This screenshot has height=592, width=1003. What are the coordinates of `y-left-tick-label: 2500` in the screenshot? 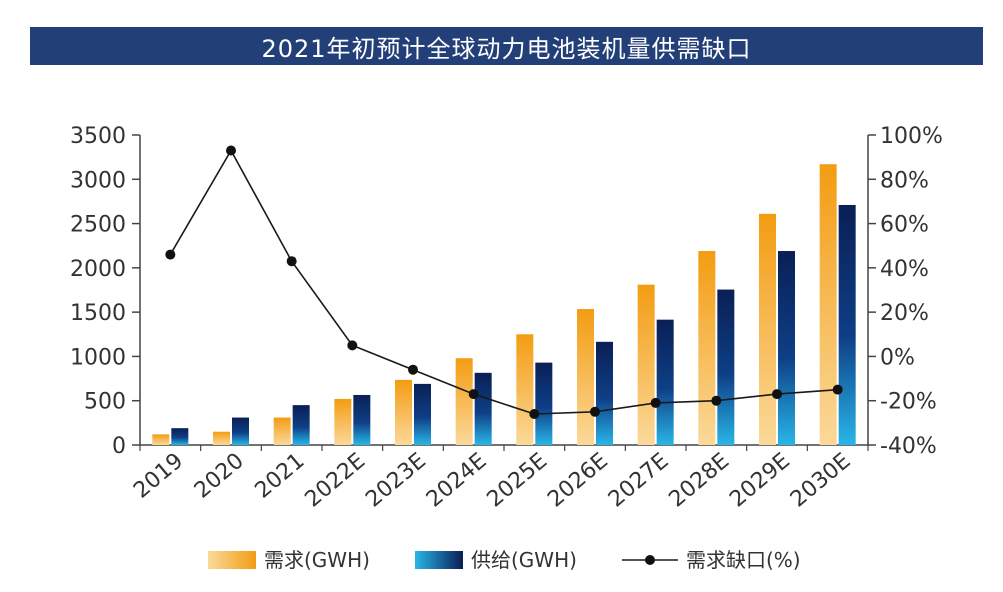 It's located at (98, 225).